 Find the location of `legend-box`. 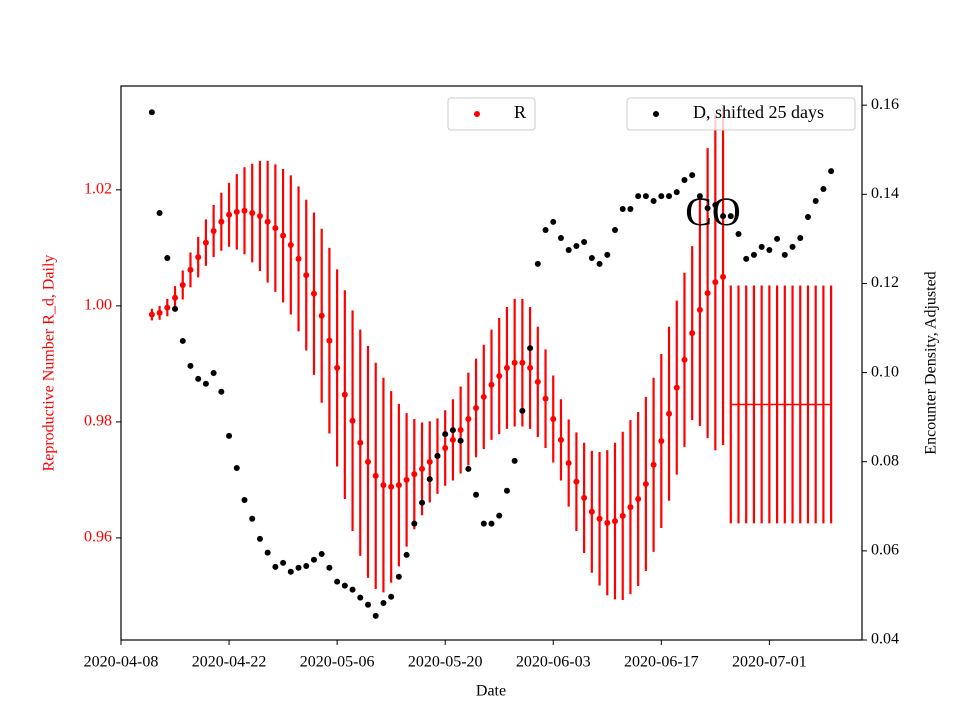

legend-box is located at coordinates (491, 114).